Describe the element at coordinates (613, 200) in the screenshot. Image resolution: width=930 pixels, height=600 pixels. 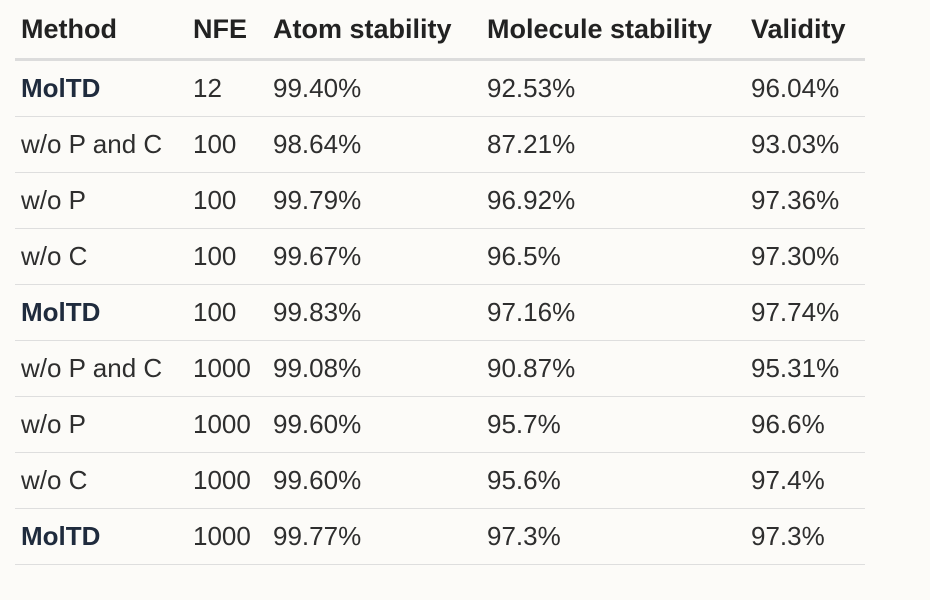
I see `molecule-stability-cell: 96.92%` at that location.